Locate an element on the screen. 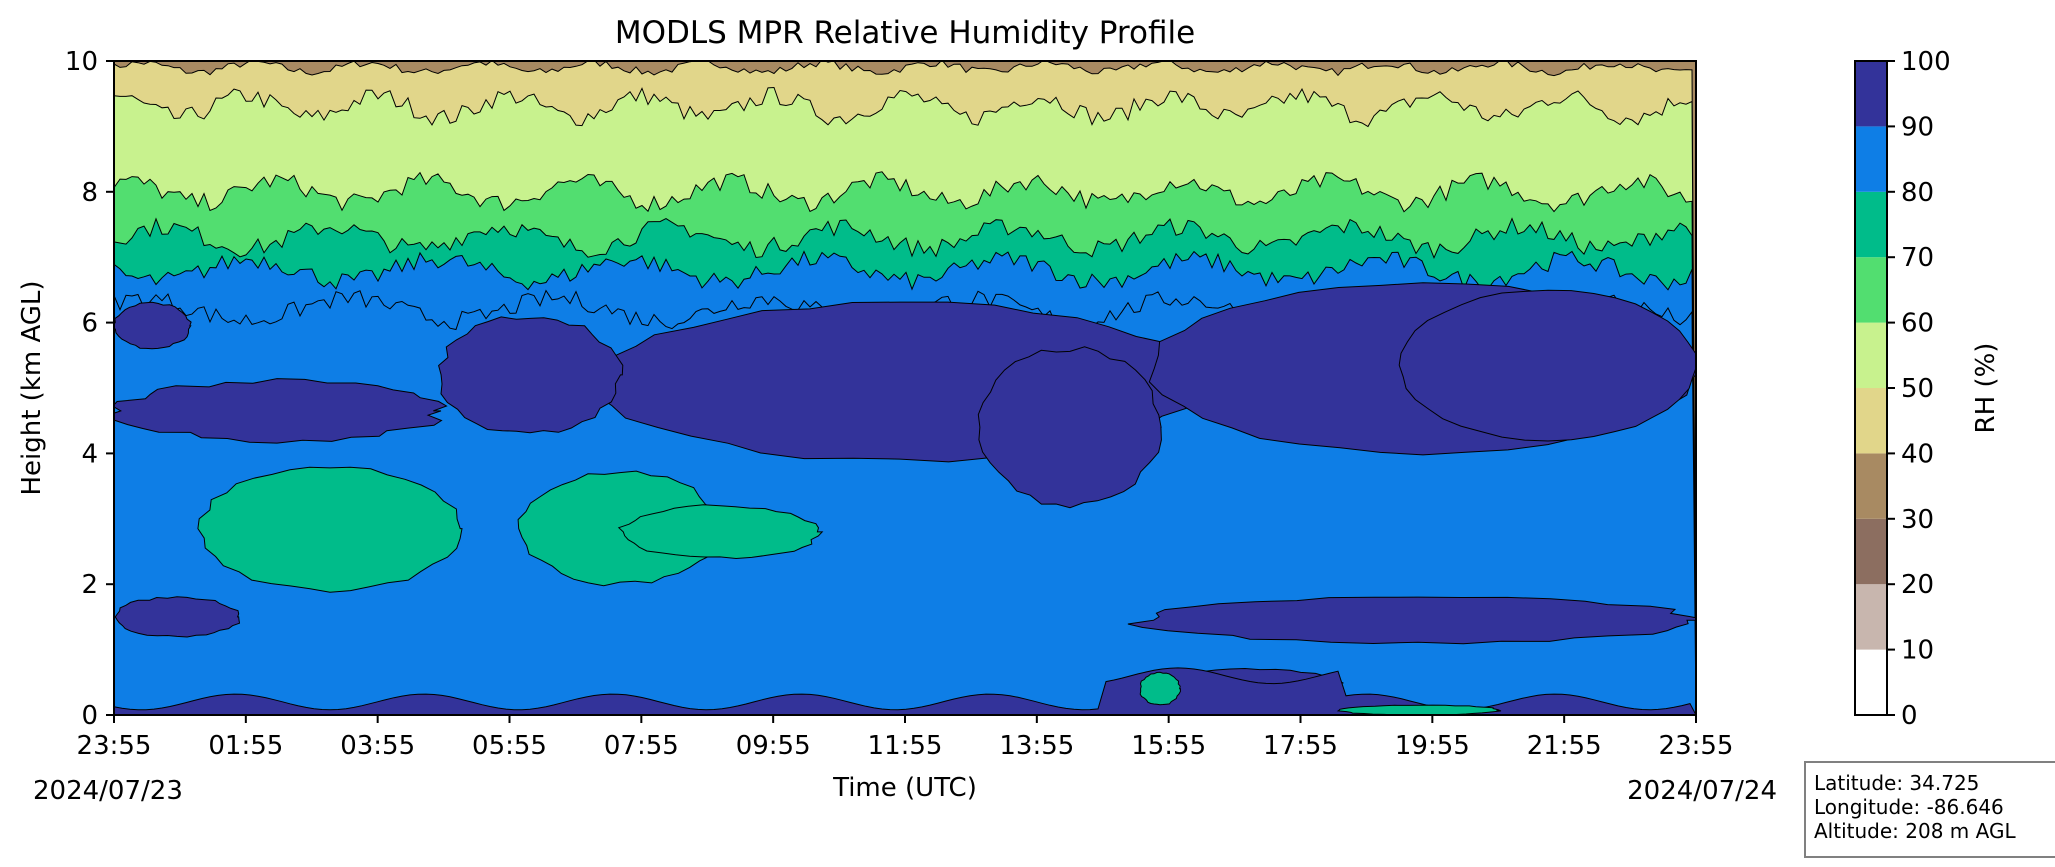  colorbar: 0 10 20 30 40 50 60 70 80 90 100 is located at coordinates (1902, 389).